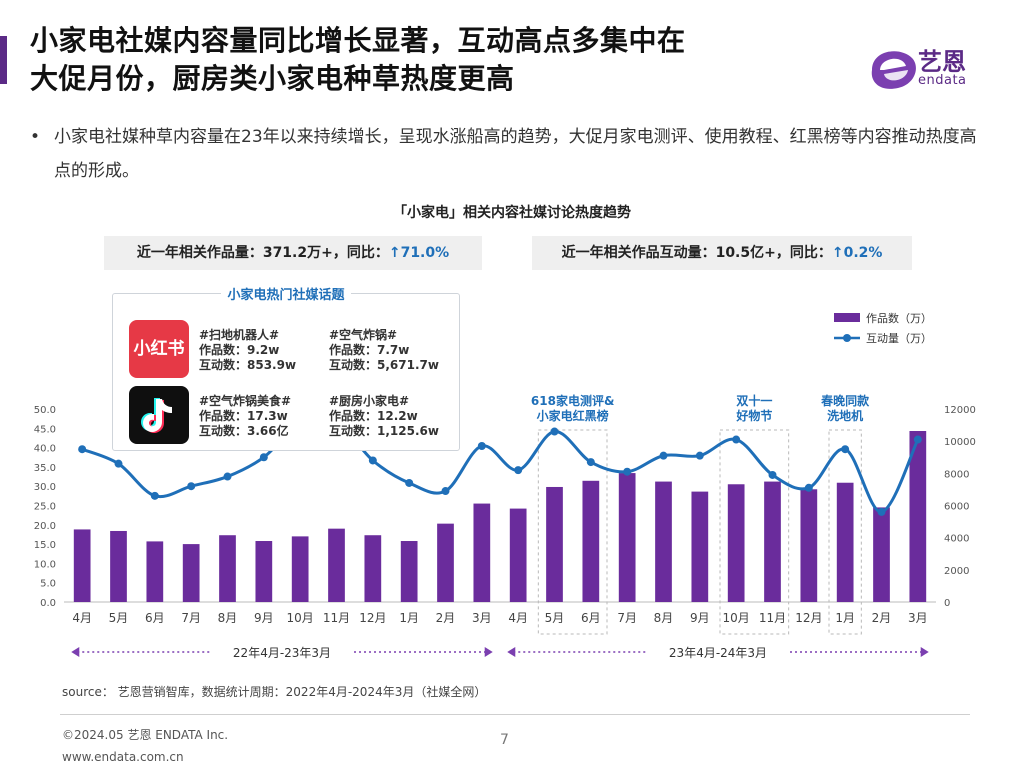 Image resolution: width=1024 pixels, height=768 pixels. What do you see at coordinates (409, 618) in the screenshot?
I see `x-tick-label: 1月` at bounding box center [409, 618].